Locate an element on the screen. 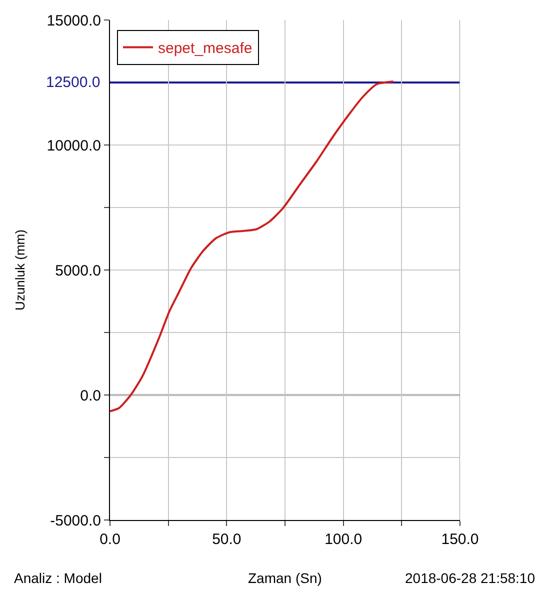 The image size is (537, 590). y-tick-label: -5000.0 is located at coordinates (75, 521).